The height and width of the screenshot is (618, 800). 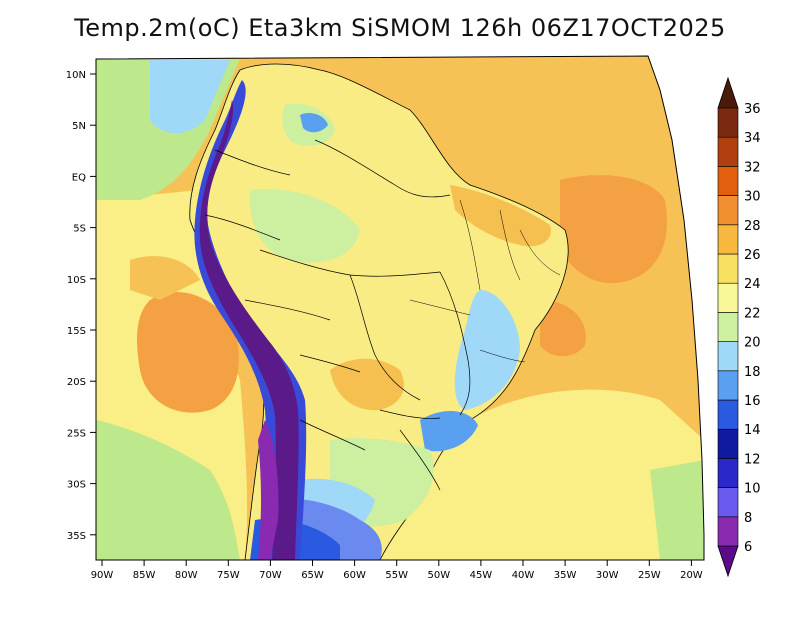 What do you see at coordinates (748, 518) in the screenshot?
I see `colorbar-label: 8` at bounding box center [748, 518].